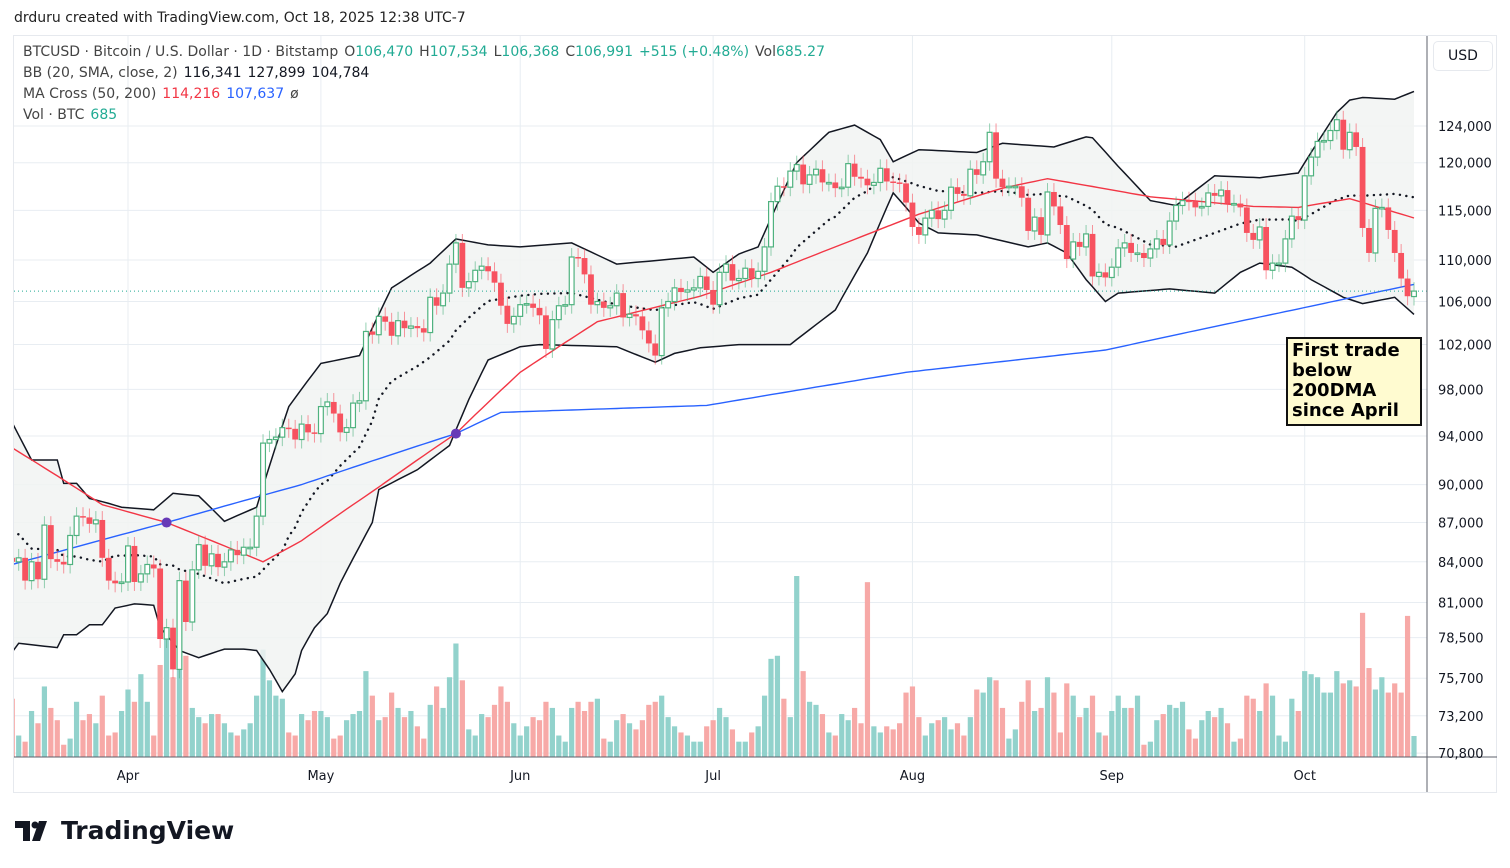  I want to click on tradingview-logo: TradingView, so click(124, 830).